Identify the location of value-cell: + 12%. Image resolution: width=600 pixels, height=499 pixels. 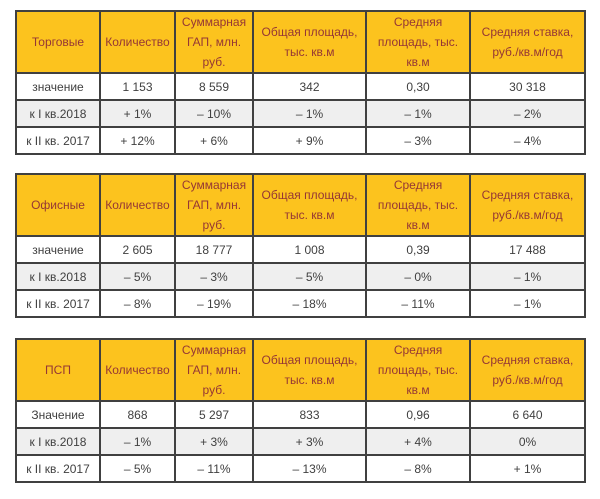
(137, 140).